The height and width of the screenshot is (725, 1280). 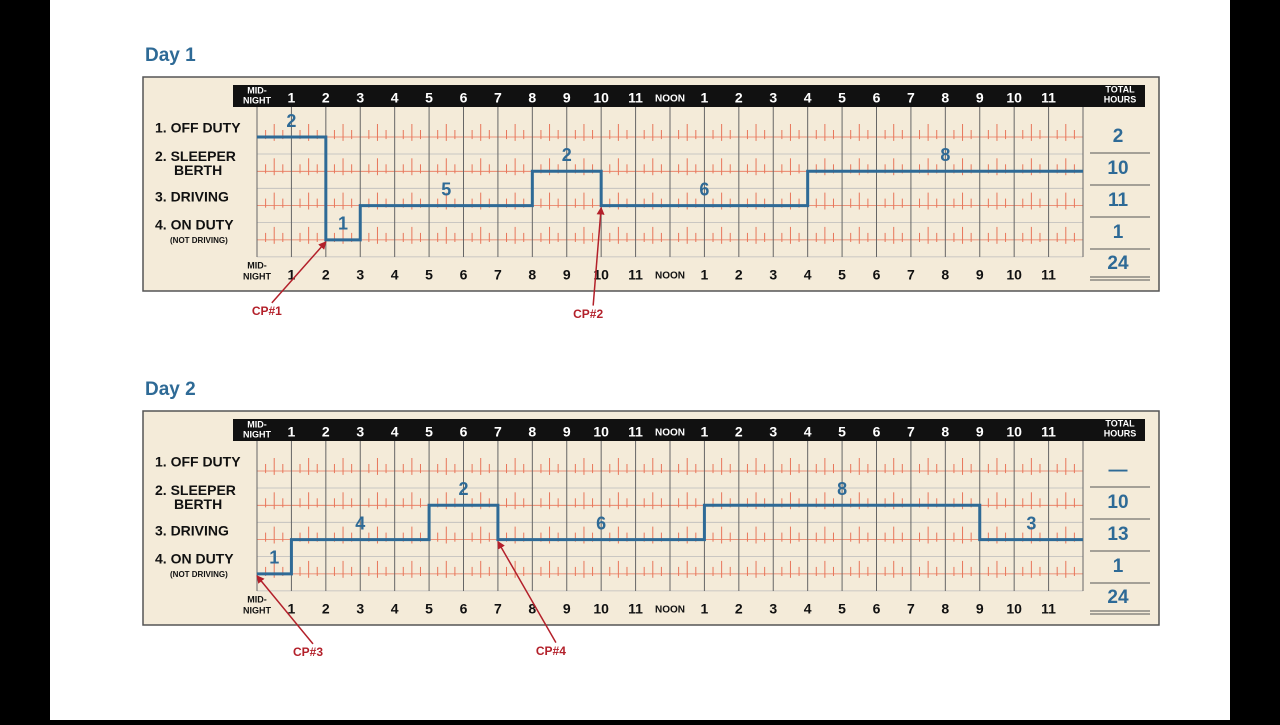 What do you see at coordinates (567, 155) in the screenshot?
I see `segment-hours: 2` at bounding box center [567, 155].